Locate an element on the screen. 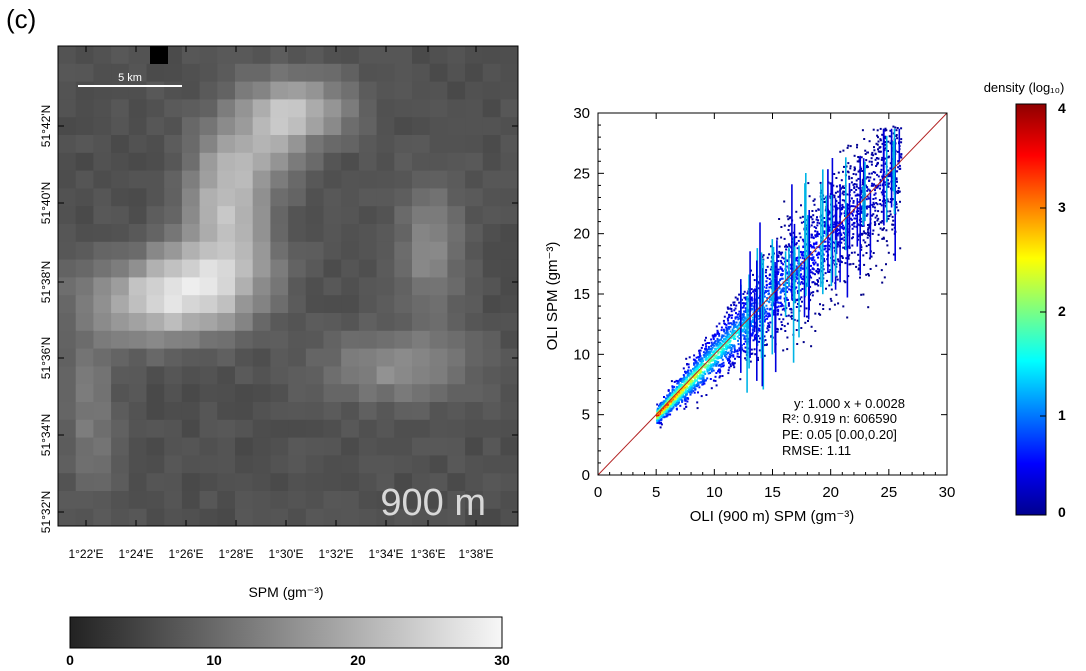 This screenshot has width=1086, height=671. scatter-y-tick-label: 5 is located at coordinates (586, 415).